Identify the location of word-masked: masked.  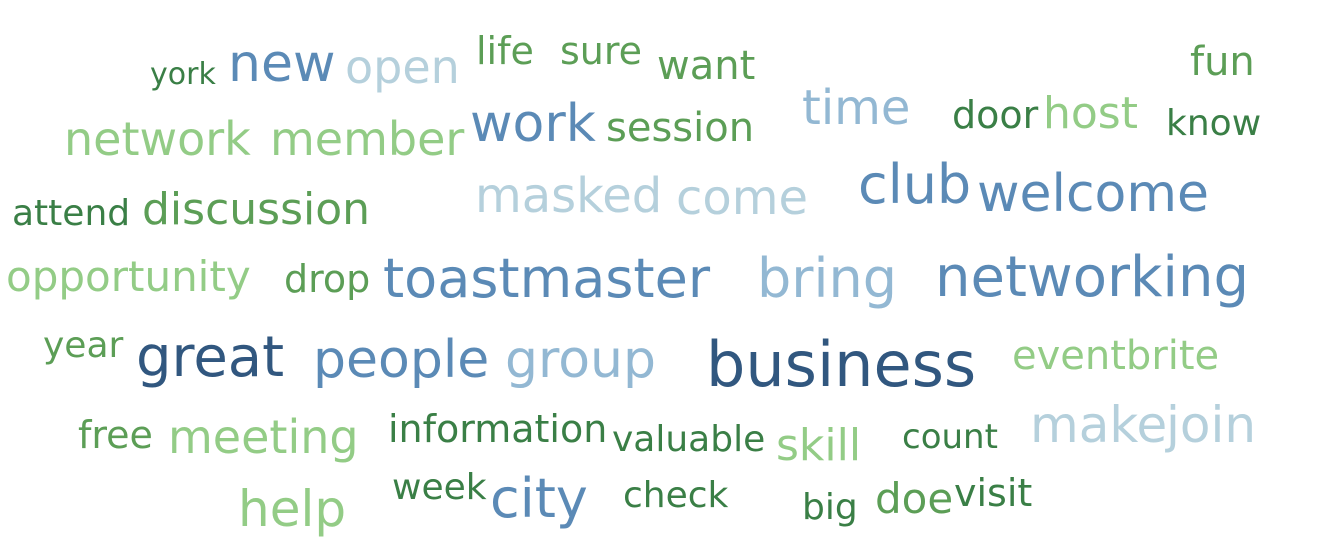
(569, 196).